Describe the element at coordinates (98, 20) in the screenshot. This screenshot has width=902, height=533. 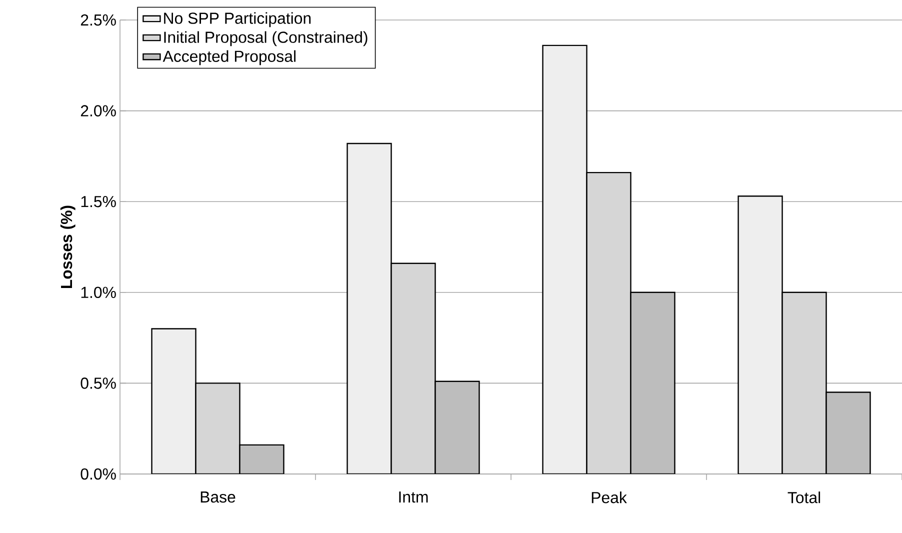
I see `y-tick-label: 2.5%` at that location.